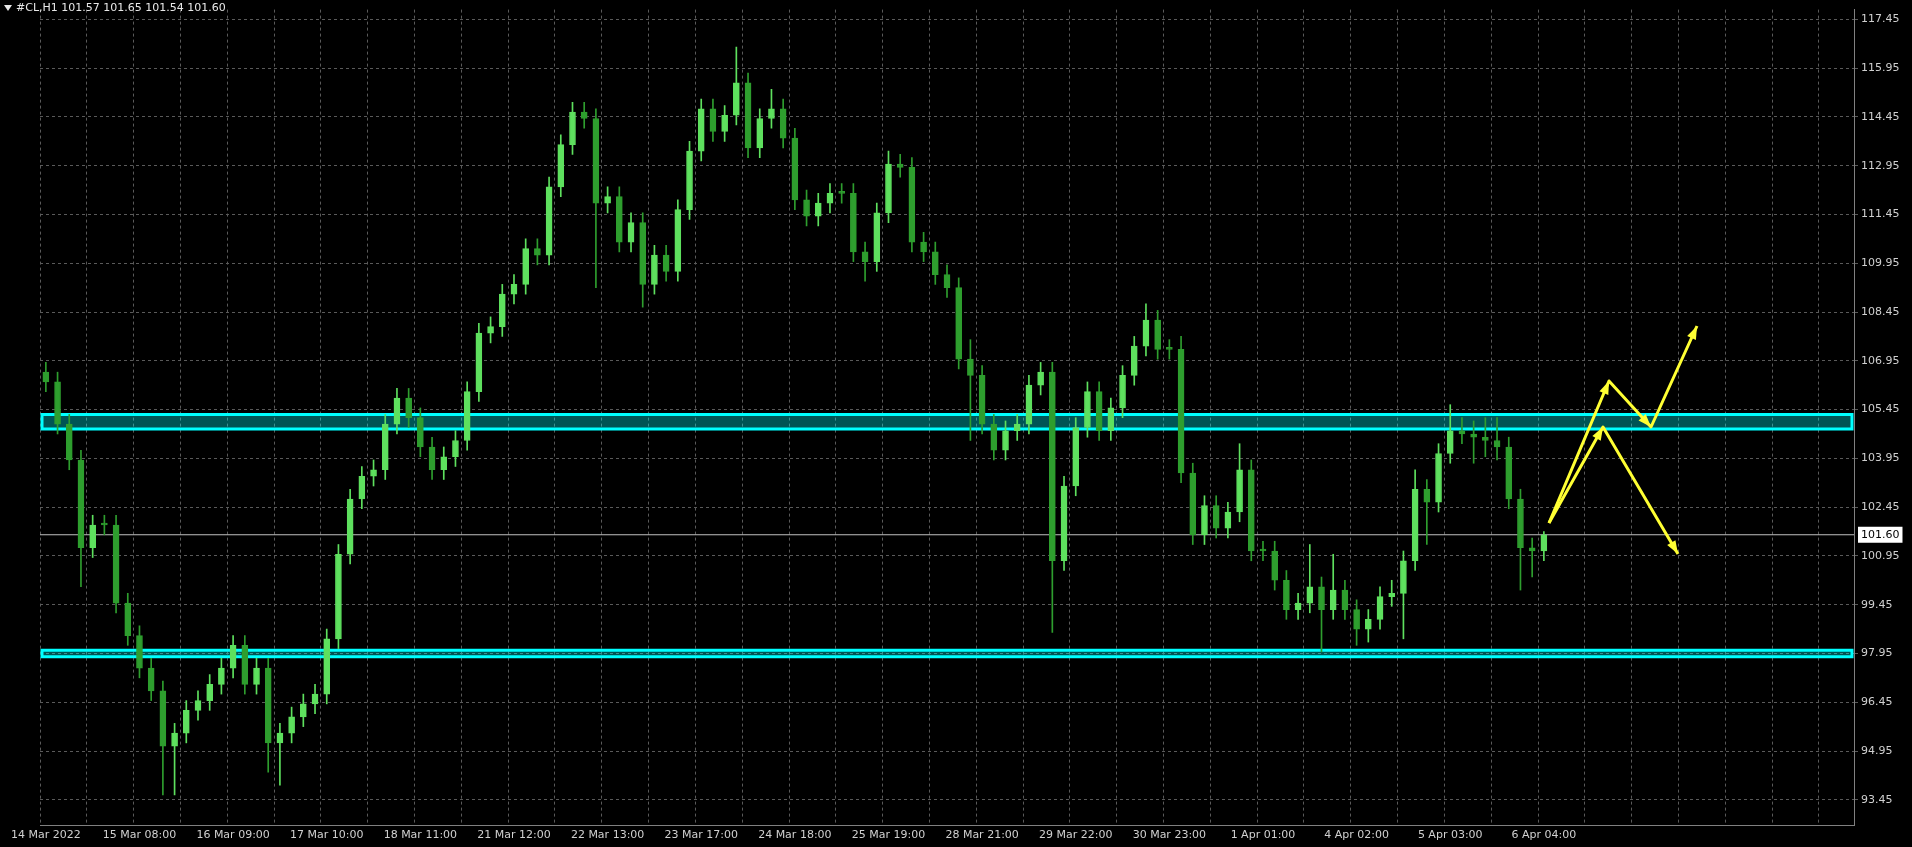  Describe the element at coordinates (1880, 311) in the screenshot. I see `y-tick-label: 108.45` at that location.